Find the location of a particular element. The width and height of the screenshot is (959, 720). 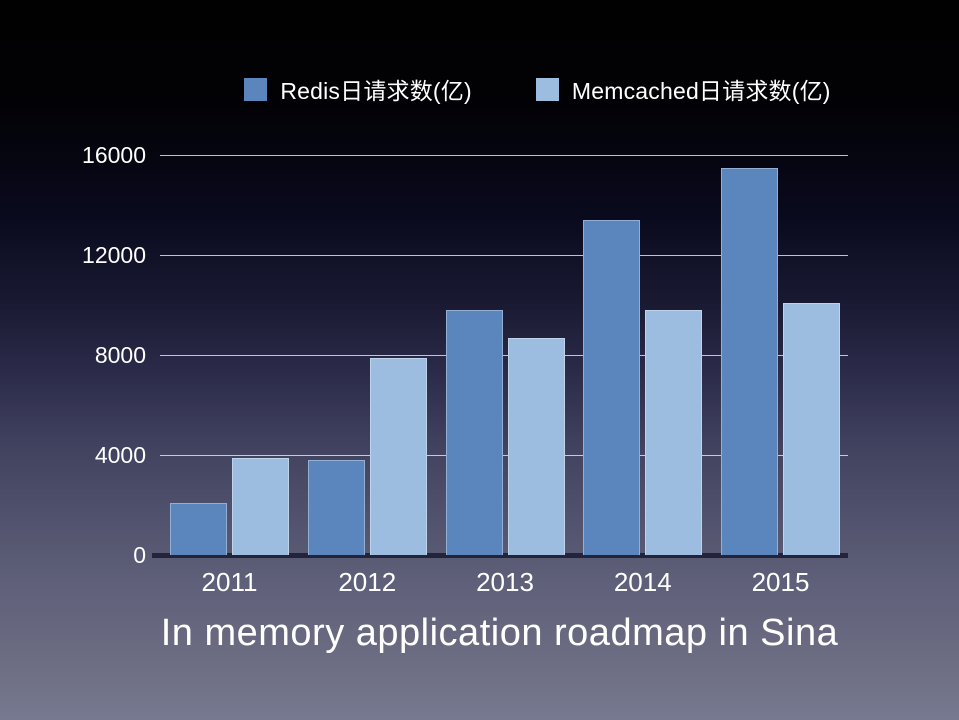

bar-redis-2014 is located at coordinates (612, 387).